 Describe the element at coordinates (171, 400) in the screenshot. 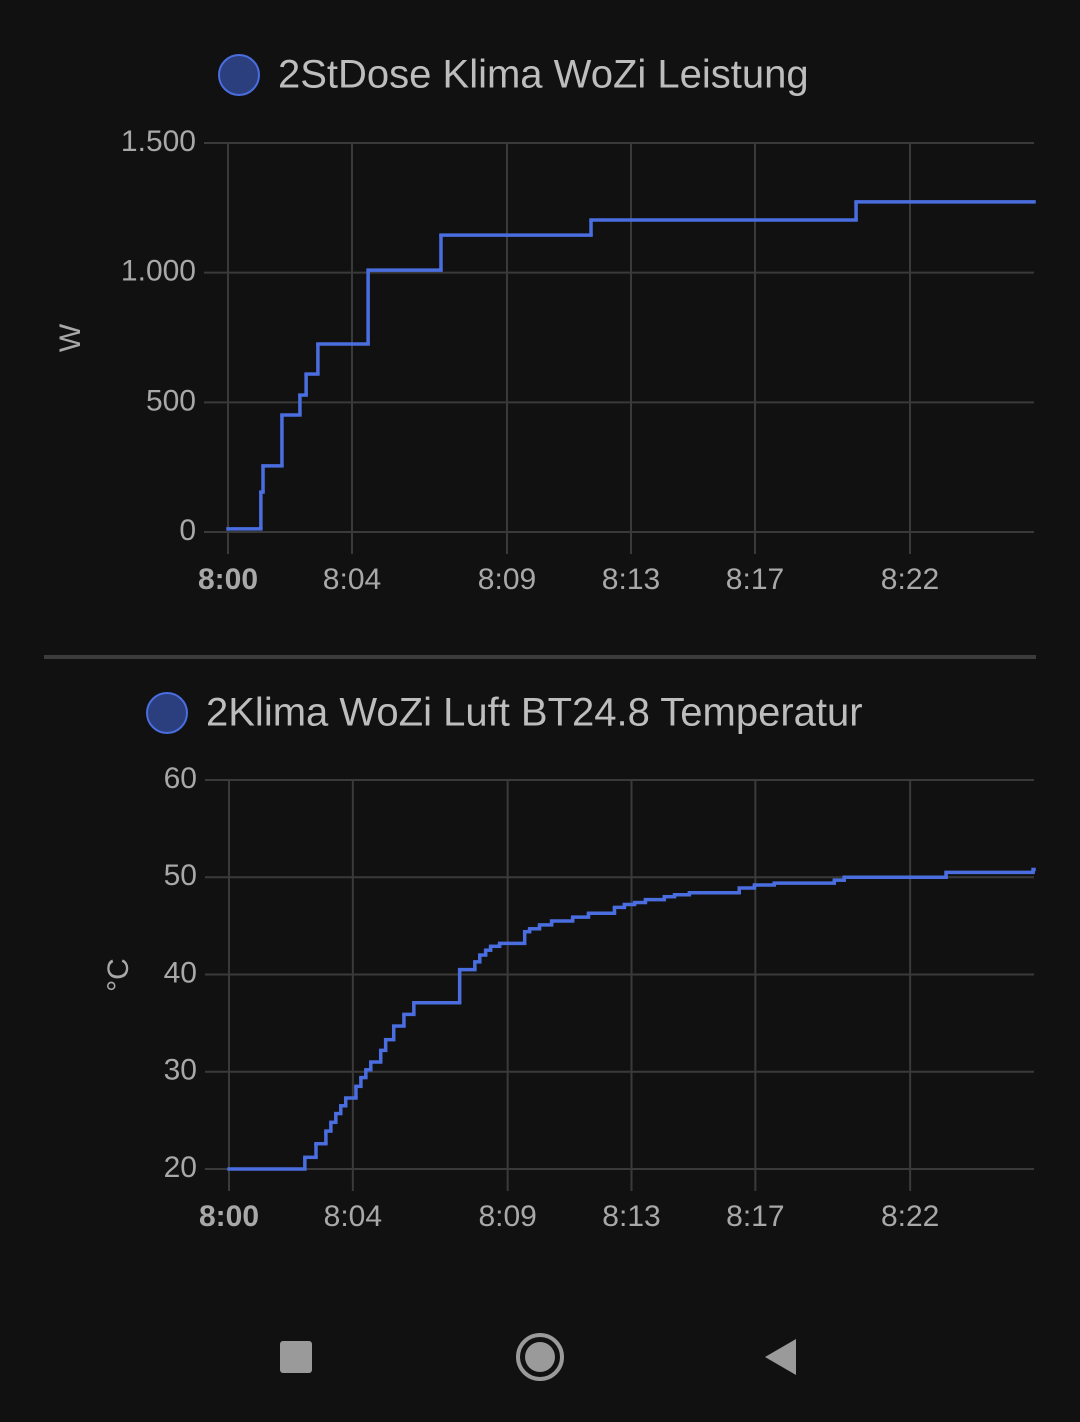

I see `y-tick-label: 500` at that location.